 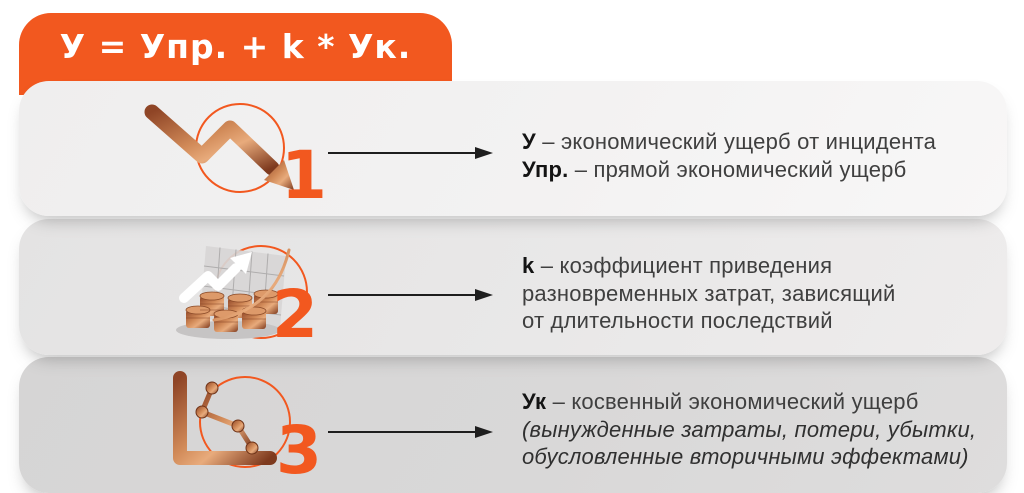 What do you see at coordinates (219, 148) in the screenshot?
I see `trend-down-arrow-icon` at bounding box center [219, 148].